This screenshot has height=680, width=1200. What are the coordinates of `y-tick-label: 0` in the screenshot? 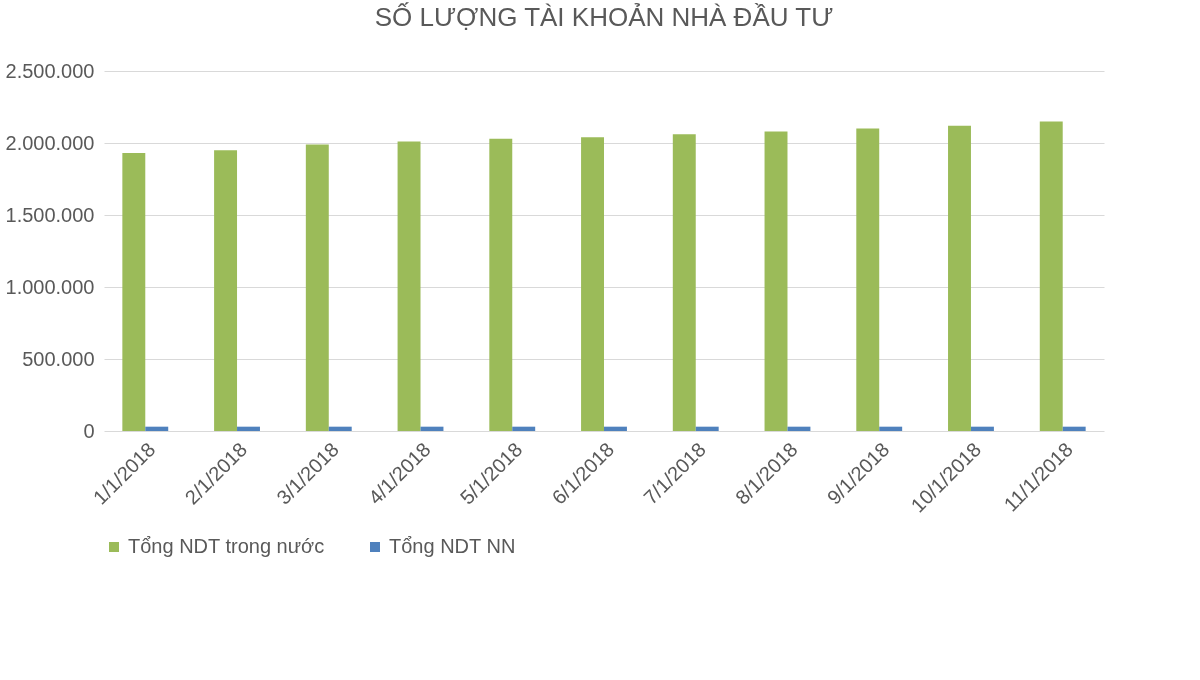 It's located at (89, 430).